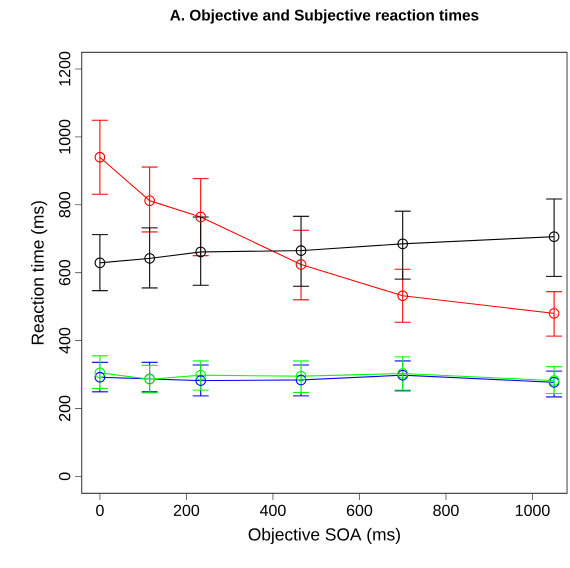 Image resolution: width=570 pixels, height=568 pixels. What do you see at coordinates (64, 137) in the screenshot?
I see `y-tick-label: 1000` at bounding box center [64, 137].